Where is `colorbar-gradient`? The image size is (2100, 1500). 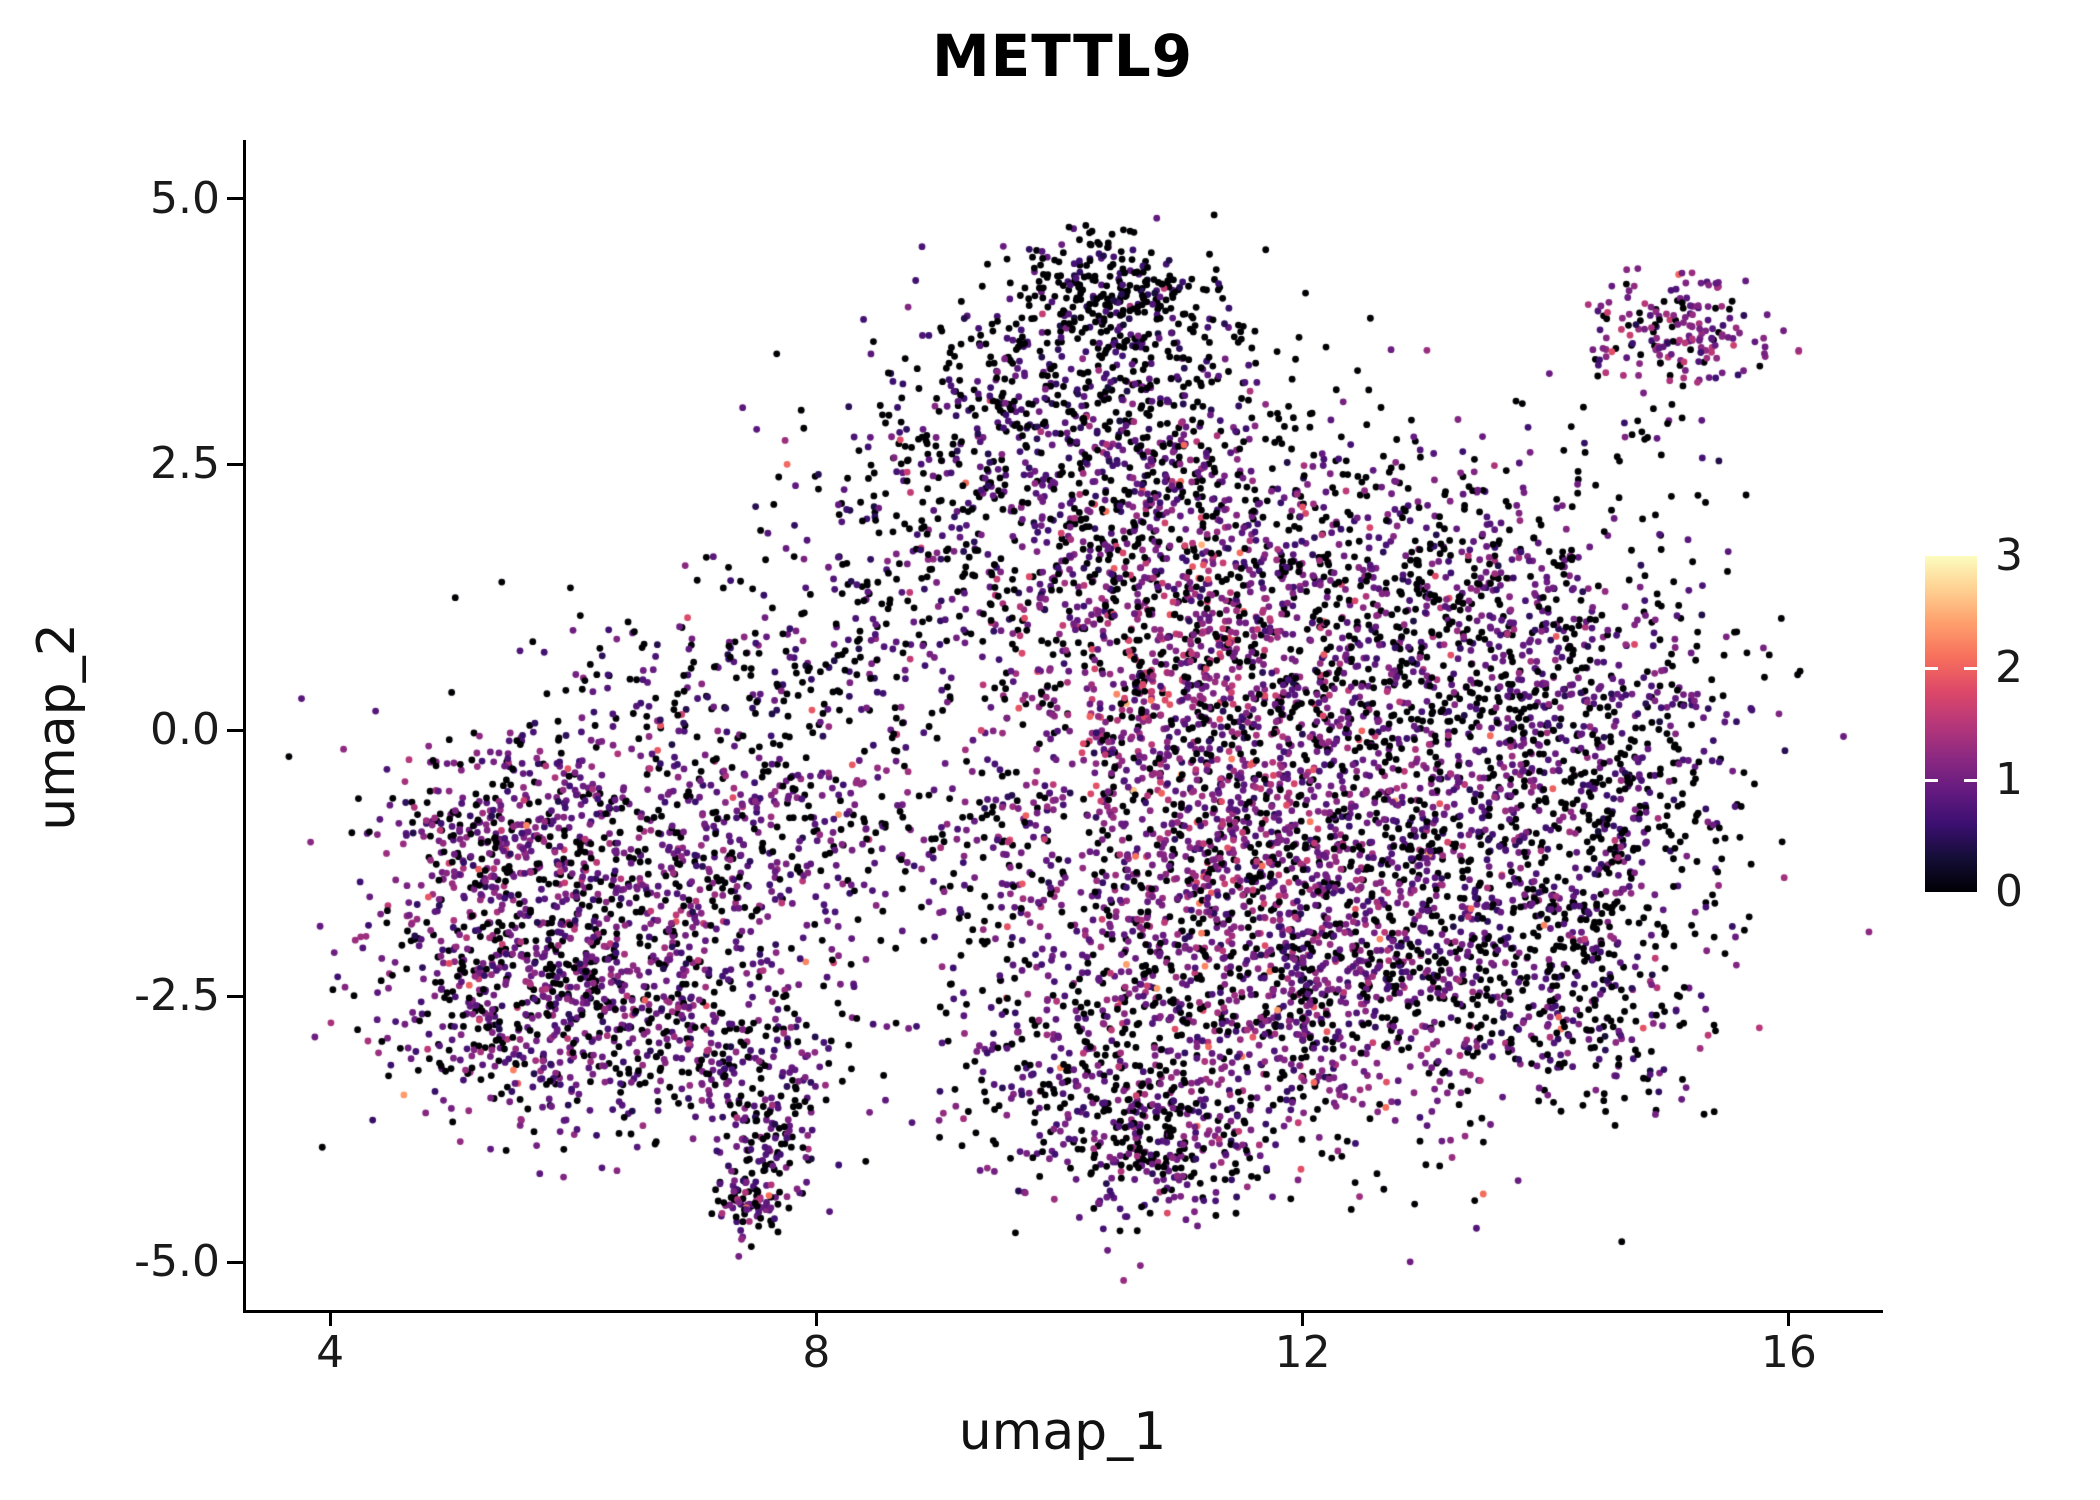
colorbar-gradient is located at coordinates (1951, 724).